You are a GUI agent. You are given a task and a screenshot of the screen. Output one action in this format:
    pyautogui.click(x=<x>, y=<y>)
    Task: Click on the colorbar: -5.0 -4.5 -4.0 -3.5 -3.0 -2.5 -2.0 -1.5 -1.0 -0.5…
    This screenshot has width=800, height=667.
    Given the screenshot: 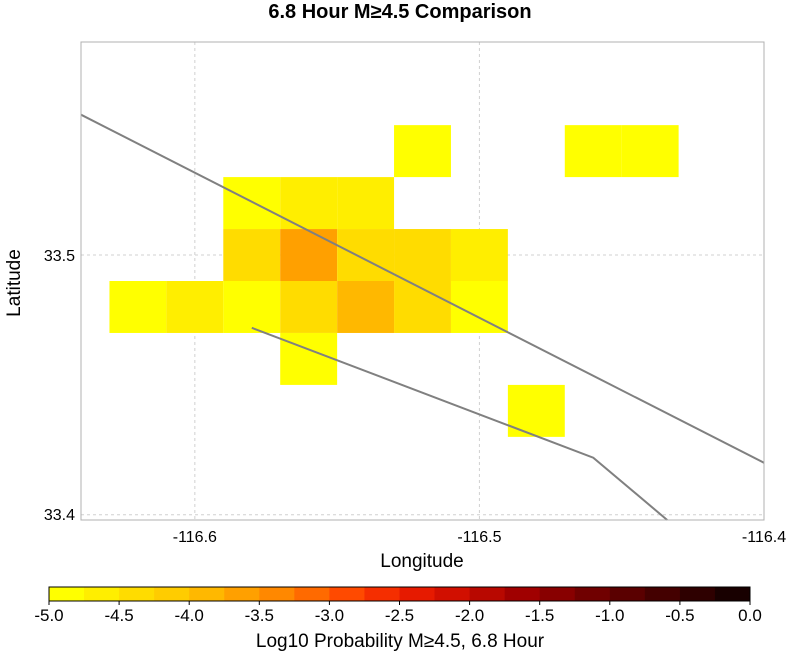 What is the action you would take?
    pyautogui.click(x=398, y=619)
    